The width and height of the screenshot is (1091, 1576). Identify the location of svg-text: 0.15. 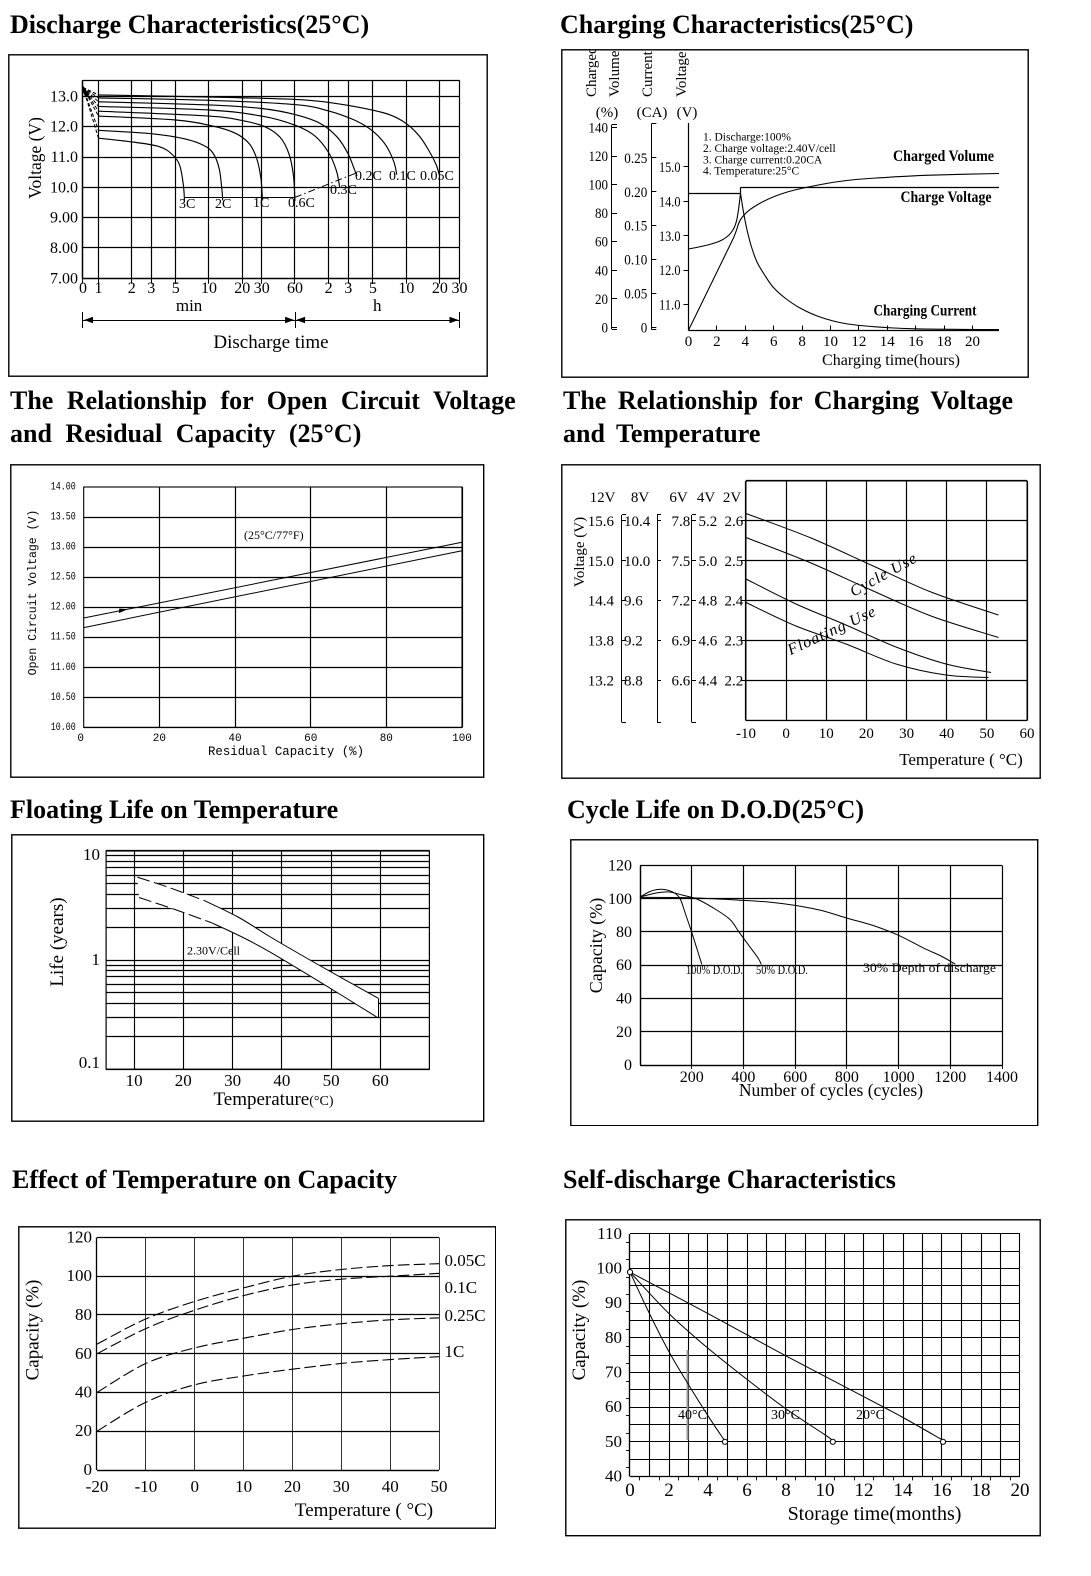
(635, 227).